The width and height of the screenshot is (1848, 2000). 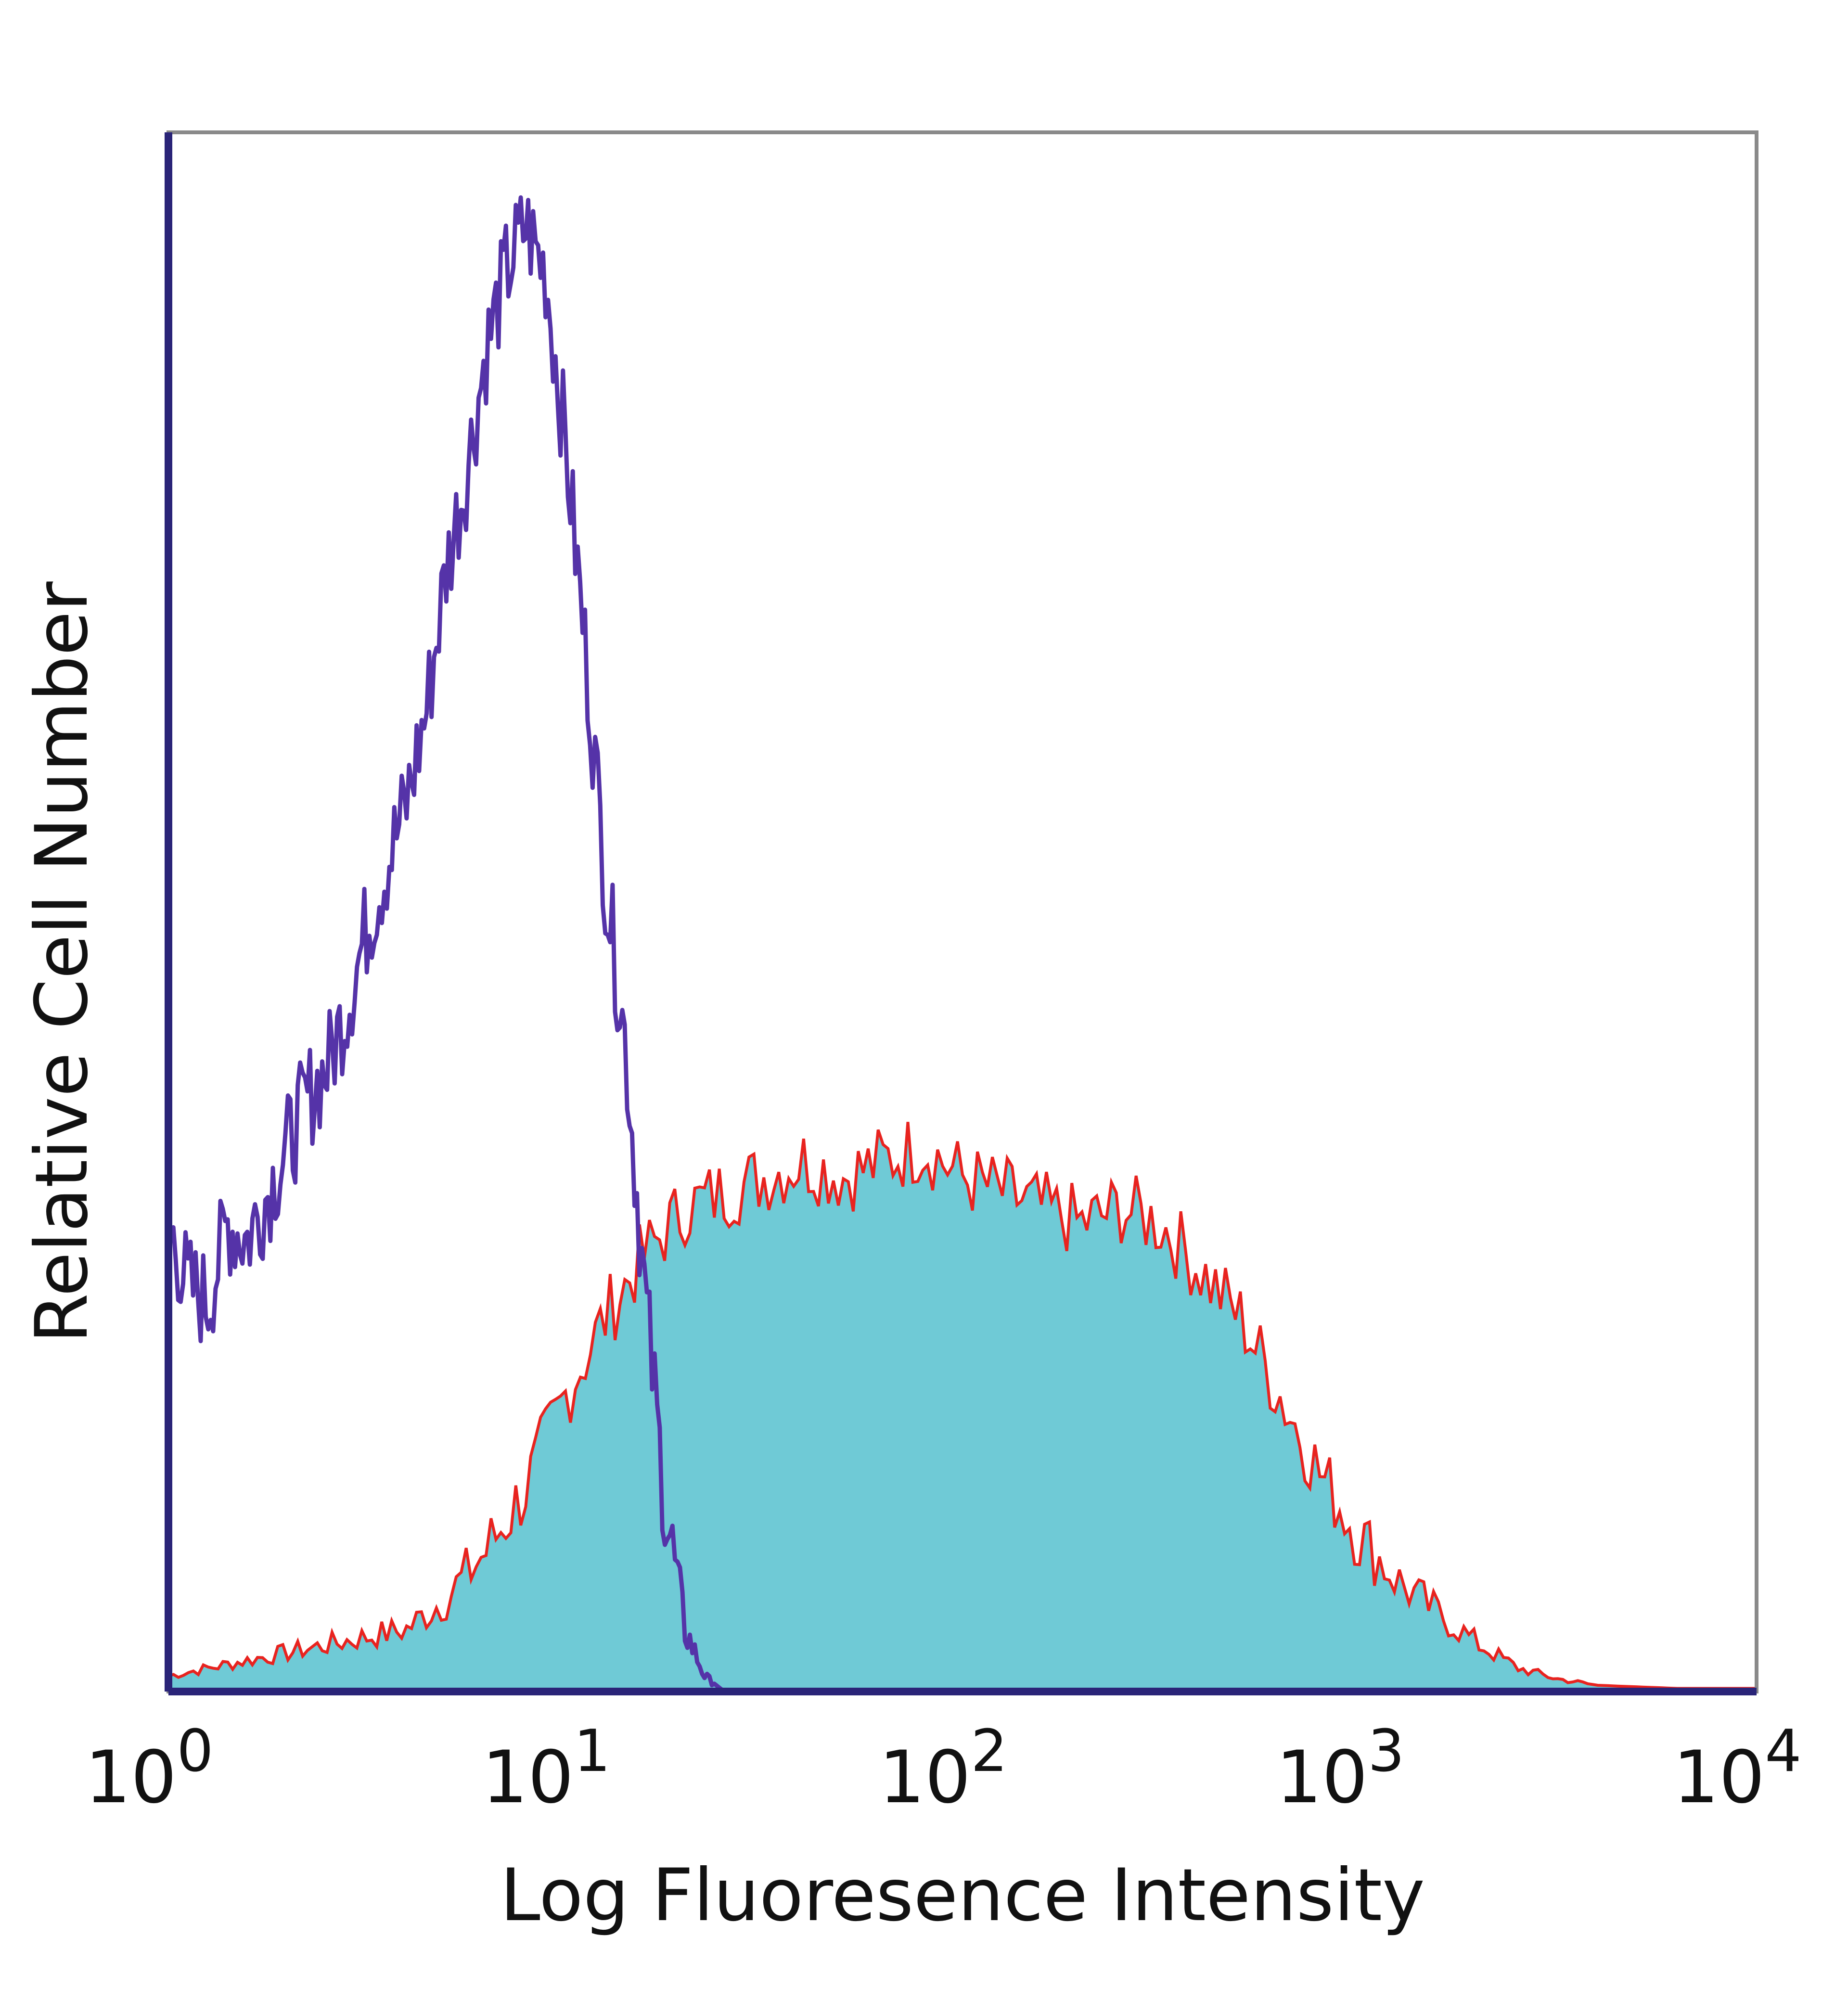 What do you see at coordinates (1783, 1751) in the screenshot?
I see `x-tick-exponent: 4` at bounding box center [1783, 1751].